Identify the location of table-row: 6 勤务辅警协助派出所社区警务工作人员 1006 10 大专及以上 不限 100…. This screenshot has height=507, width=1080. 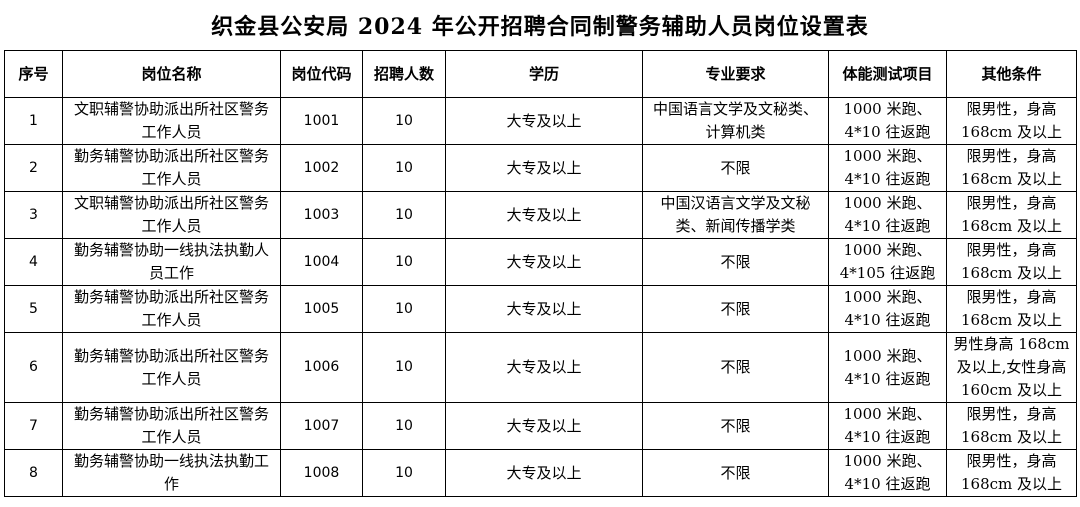
(540, 367).